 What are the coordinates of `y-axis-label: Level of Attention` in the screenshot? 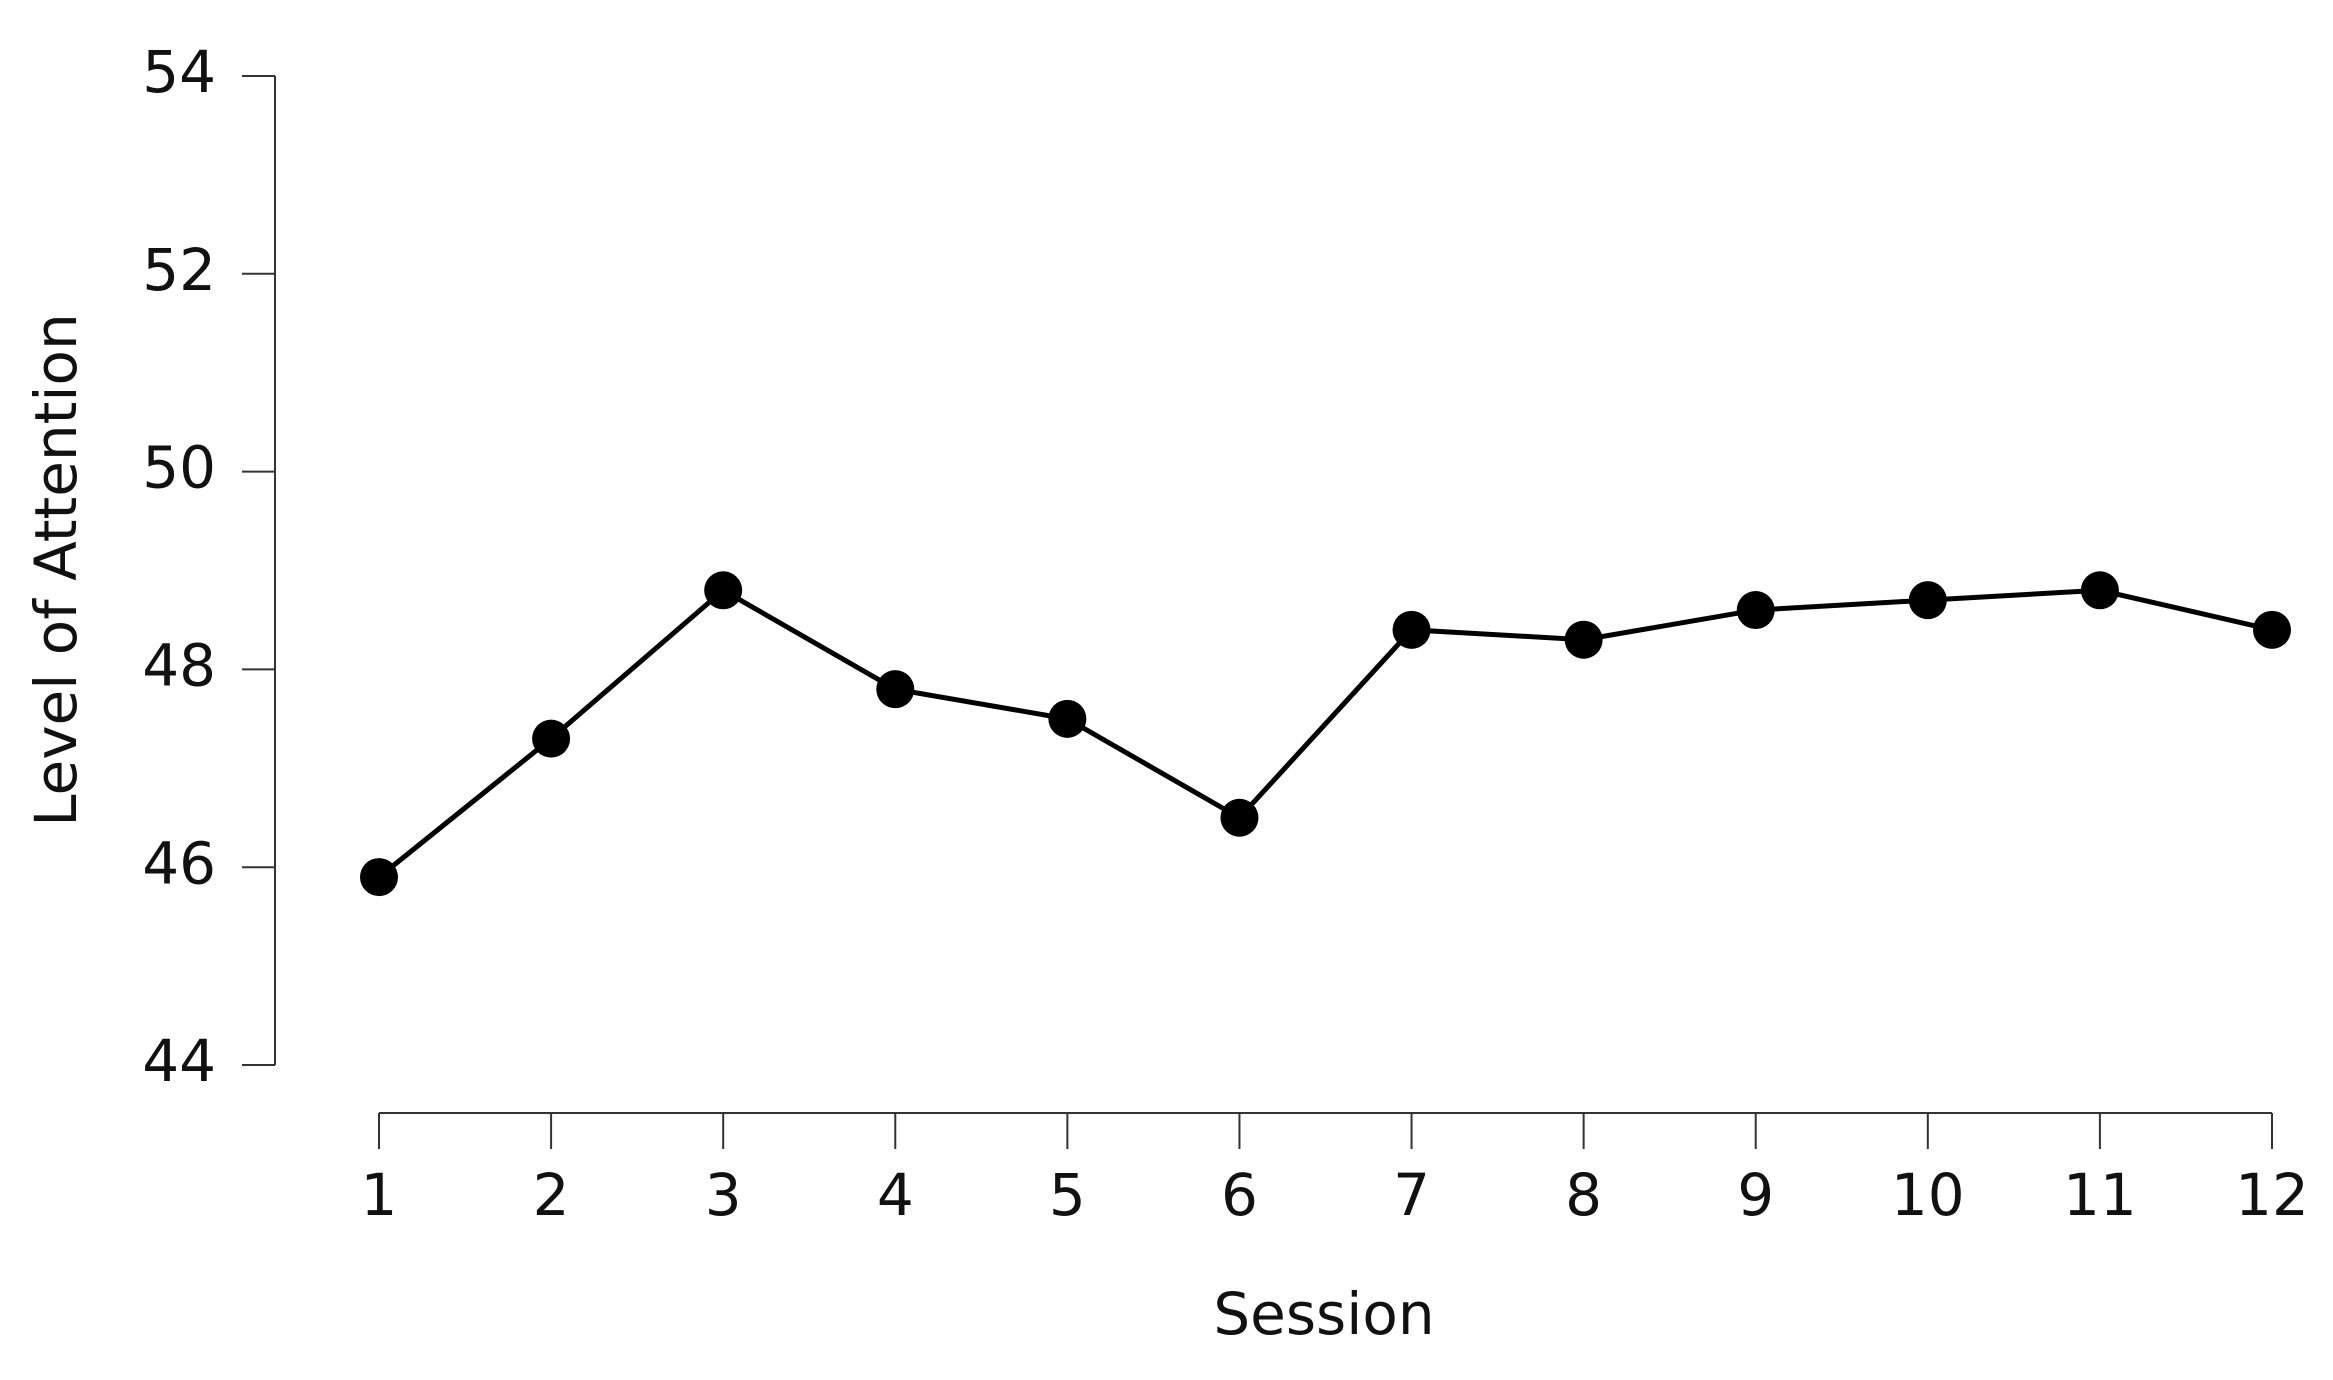 It's located at (56, 570).